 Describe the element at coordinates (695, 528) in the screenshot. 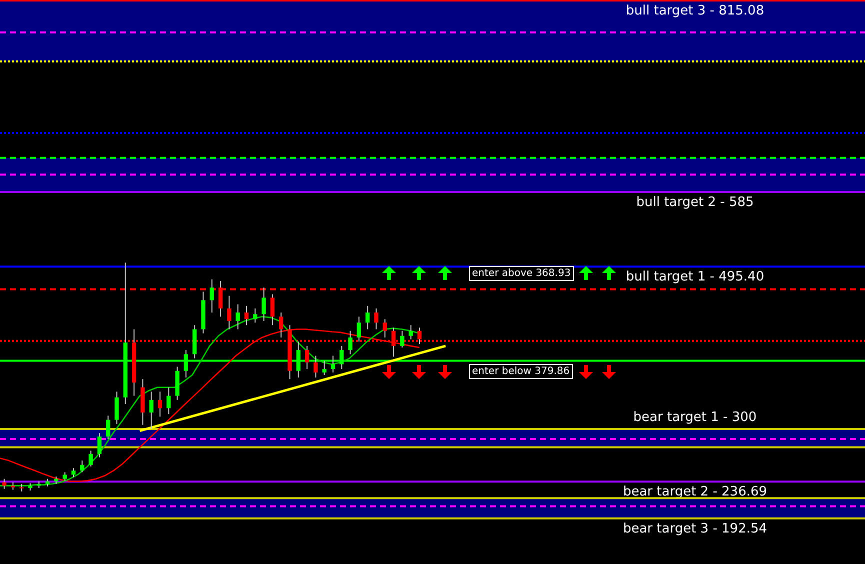

I see `ref-line-label: bear target 3 - 192.54` at that location.